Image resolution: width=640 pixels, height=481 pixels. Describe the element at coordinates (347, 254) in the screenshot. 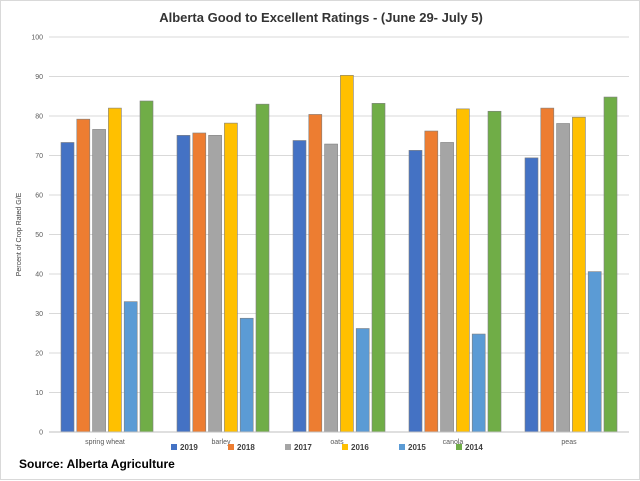

I see `bar-2016-oats` at that location.